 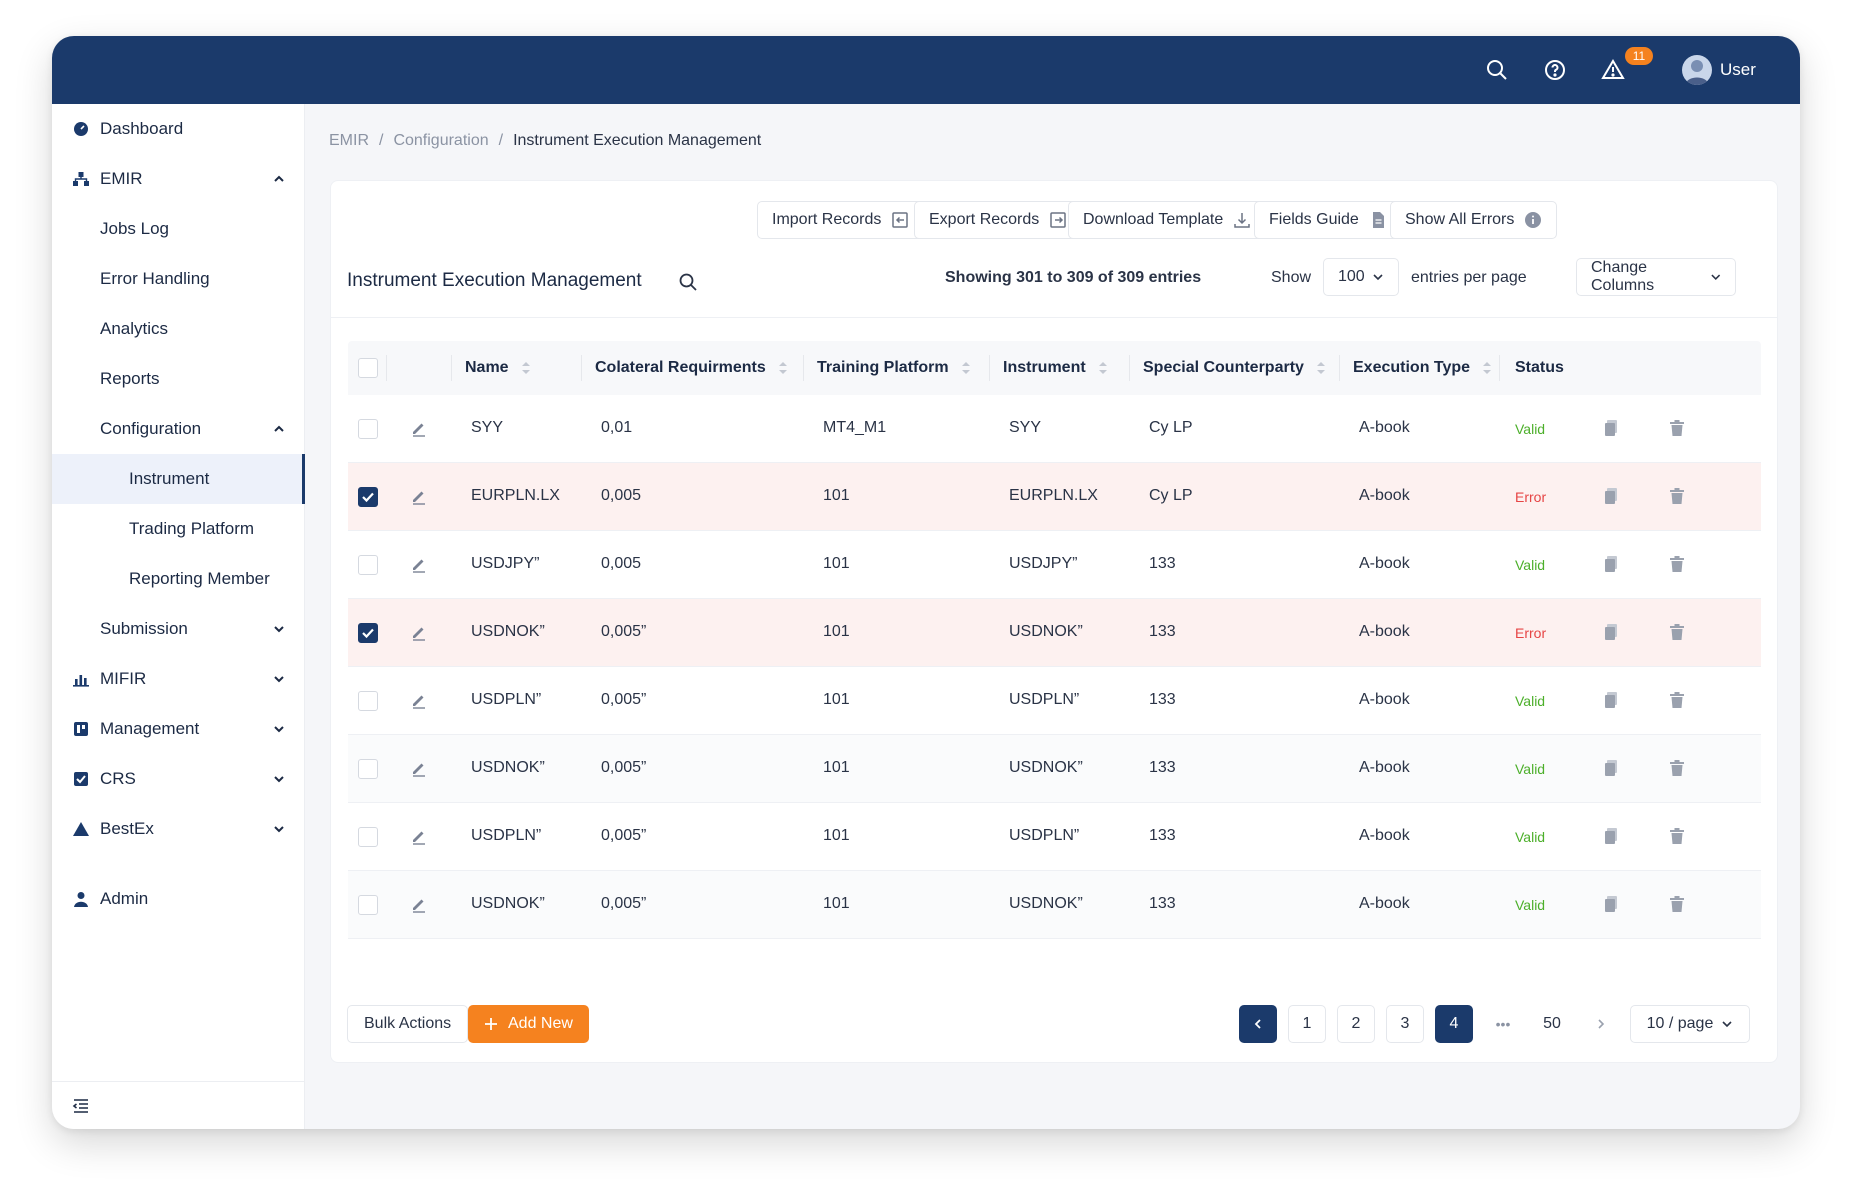 What do you see at coordinates (178, 429) in the screenshot?
I see `sidebar-item-configuration: Configuration` at bounding box center [178, 429].